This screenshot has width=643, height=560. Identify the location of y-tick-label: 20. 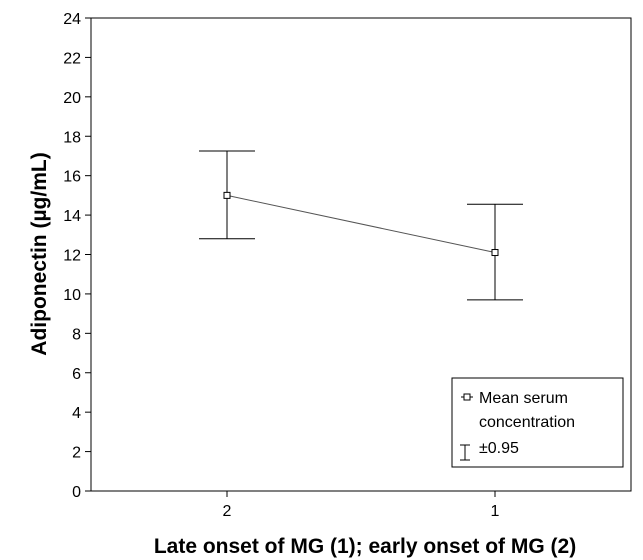
(72, 98).